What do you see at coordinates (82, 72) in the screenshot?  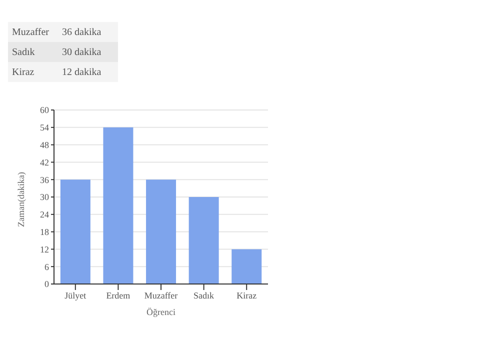 I see `text: 12 dakika` at bounding box center [82, 72].